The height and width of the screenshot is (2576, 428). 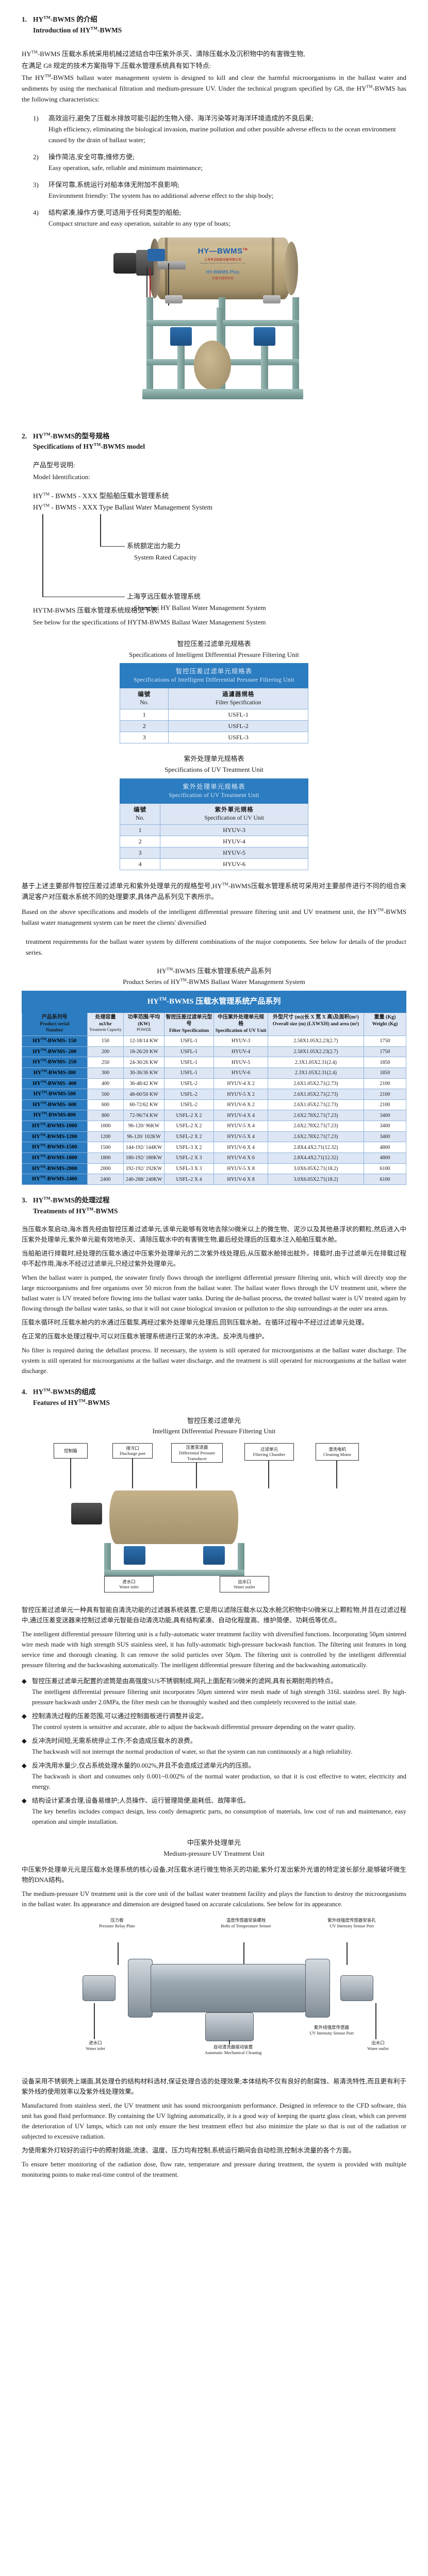 I want to click on cell-filter: USFL-3 X 3, so click(x=189, y=1169).